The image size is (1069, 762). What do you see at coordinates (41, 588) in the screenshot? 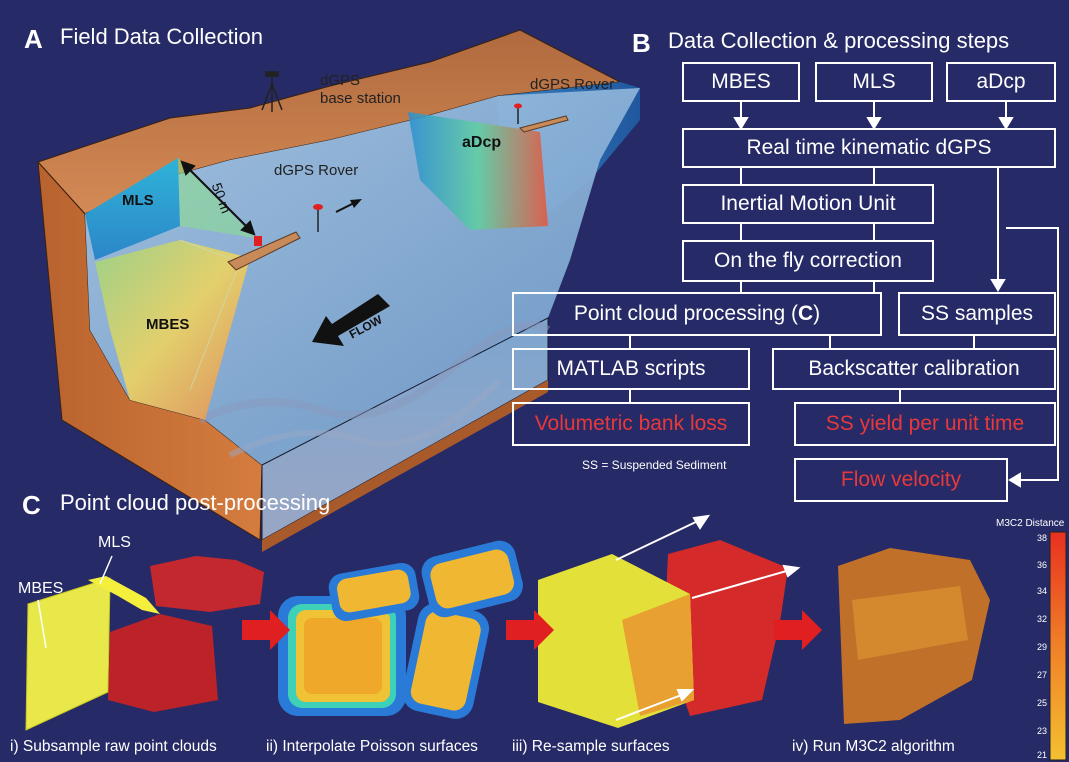
I see `cloud-label-mbes: MBES` at bounding box center [41, 588].